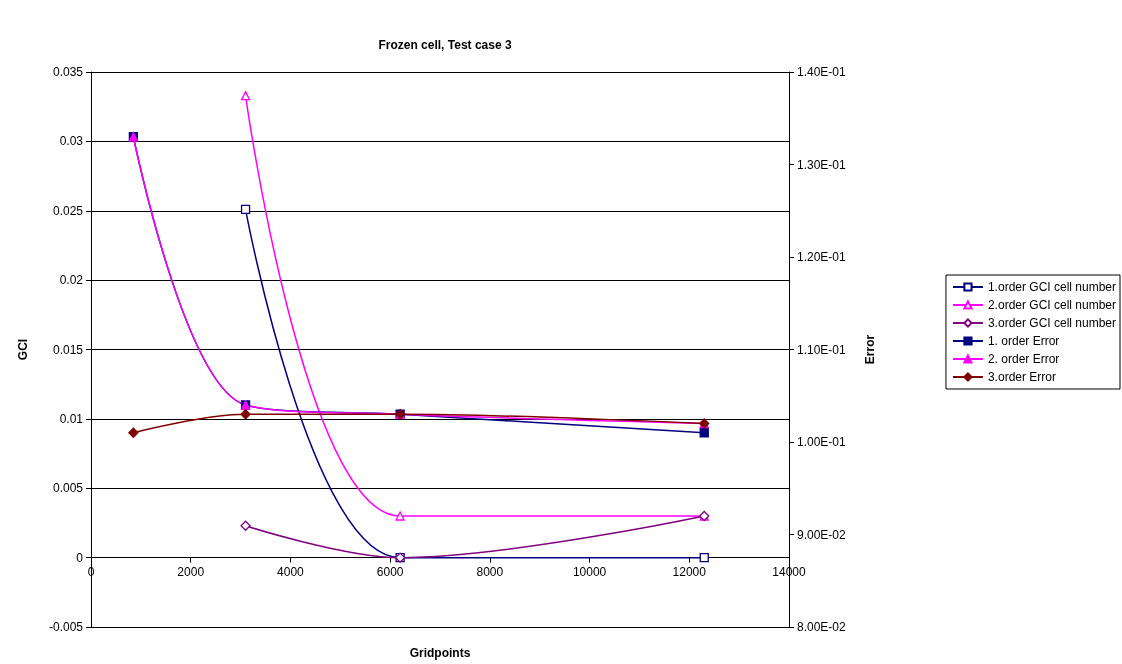 Image resolution: width=1122 pixels, height=664 pixels. What do you see at coordinates (1021, 377) in the screenshot?
I see `legend-label: 3.order Error` at bounding box center [1021, 377].